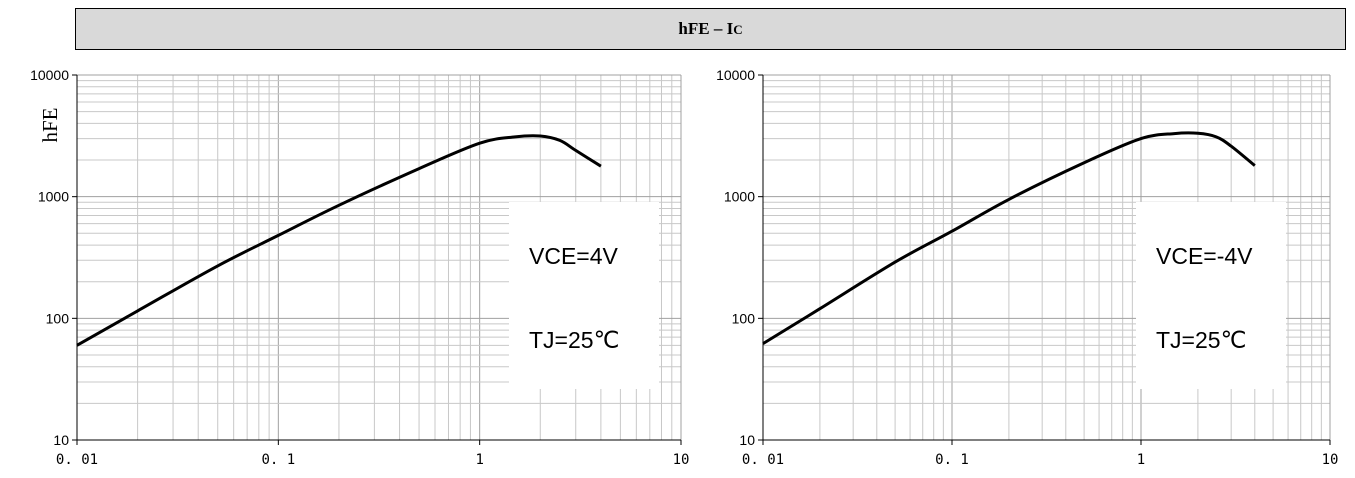 The width and height of the screenshot is (1355, 478). I want to click on chart-title: hFE – IC, so click(710, 28).